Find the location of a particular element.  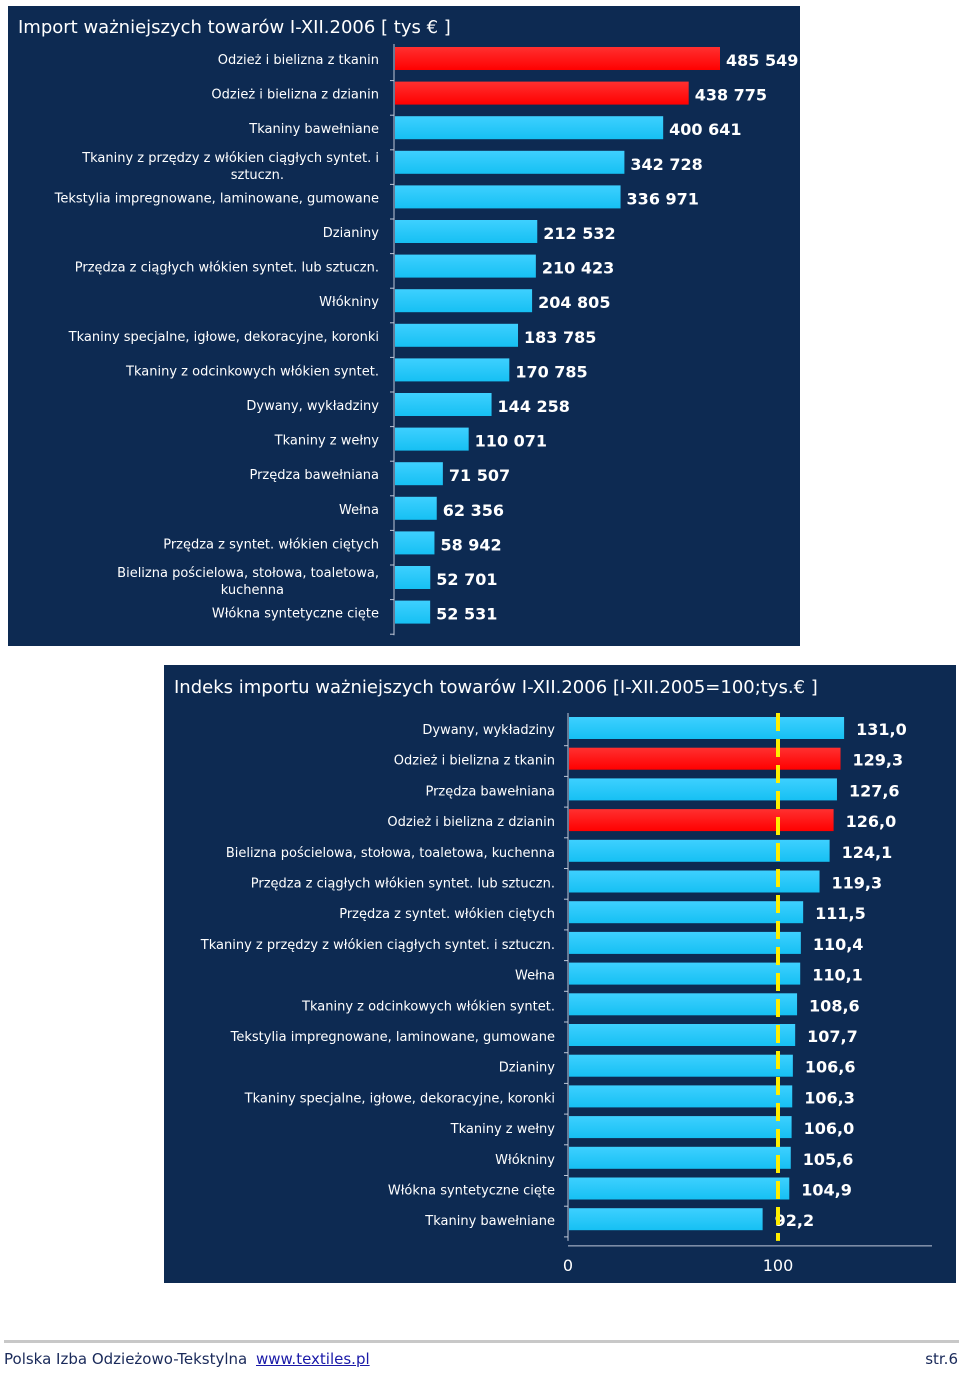

data-label: 129,3 is located at coordinates (878, 760).